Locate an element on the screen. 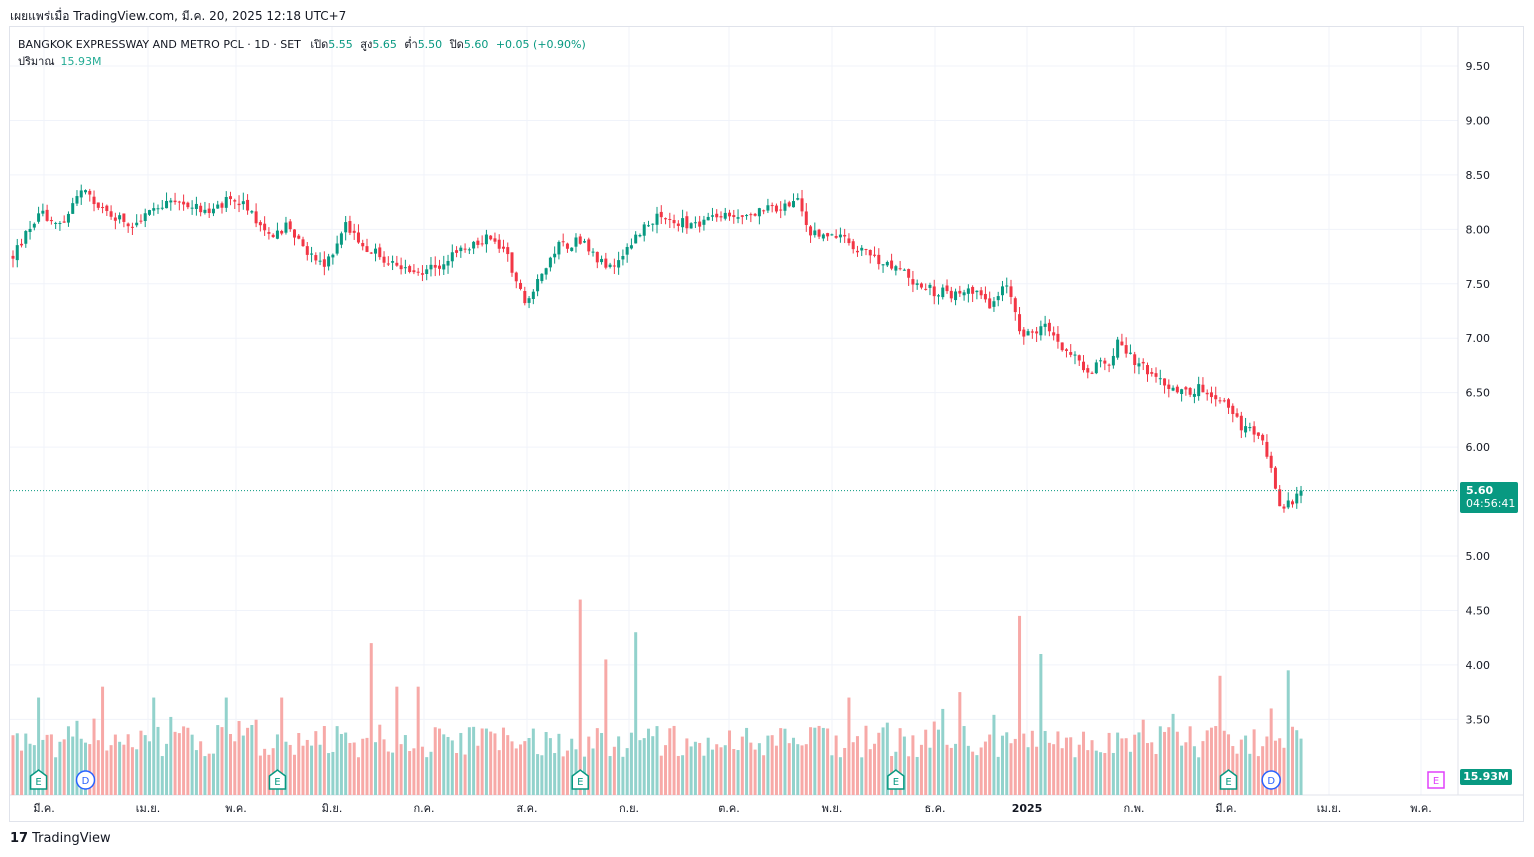 The width and height of the screenshot is (1534, 857). time-tick-label: ธ.ค. is located at coordinates (934, 808).